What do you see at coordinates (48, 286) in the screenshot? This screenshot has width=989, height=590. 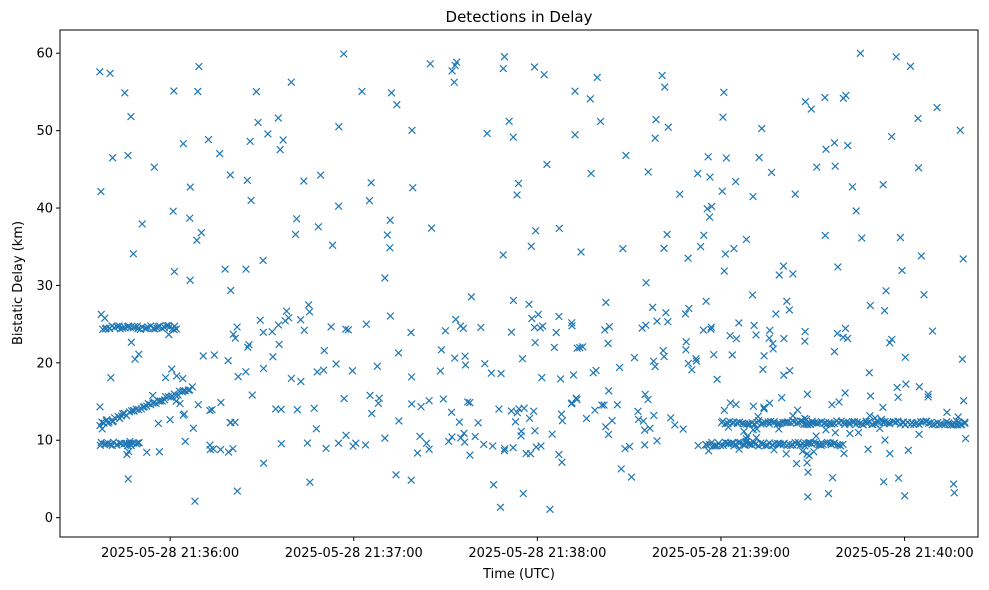 I see `y-axis-ticks: 0 10 20 30 40 50 60` at bounding box center [48, 286].